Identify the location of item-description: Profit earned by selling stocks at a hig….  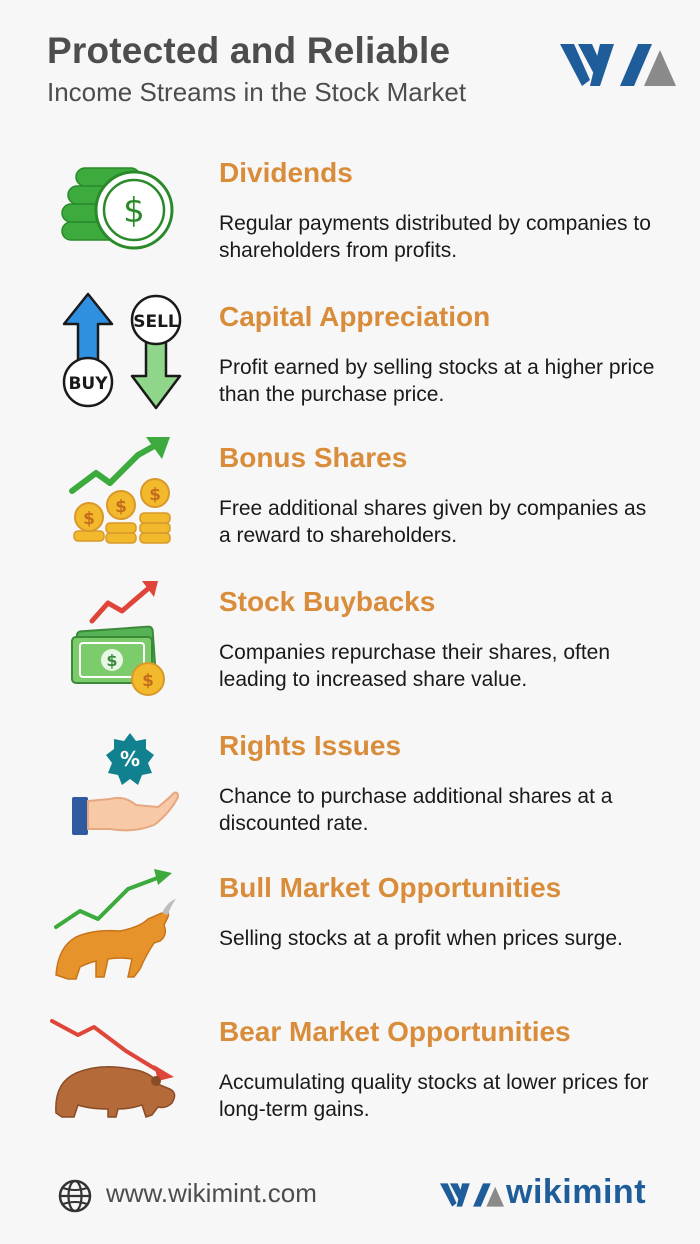
(437, 381).